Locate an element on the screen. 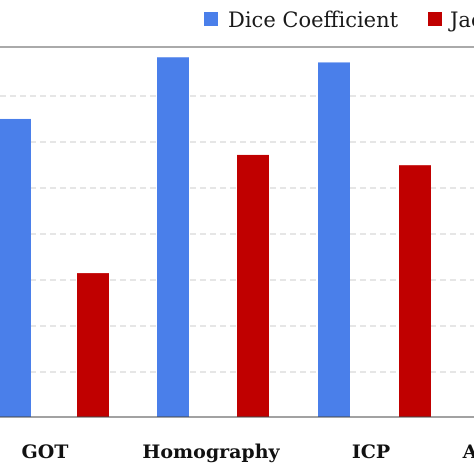 Image resolution: width=474 pixels, height=474 pixels. bar-jac-icp is located at coordinates (415, 291).